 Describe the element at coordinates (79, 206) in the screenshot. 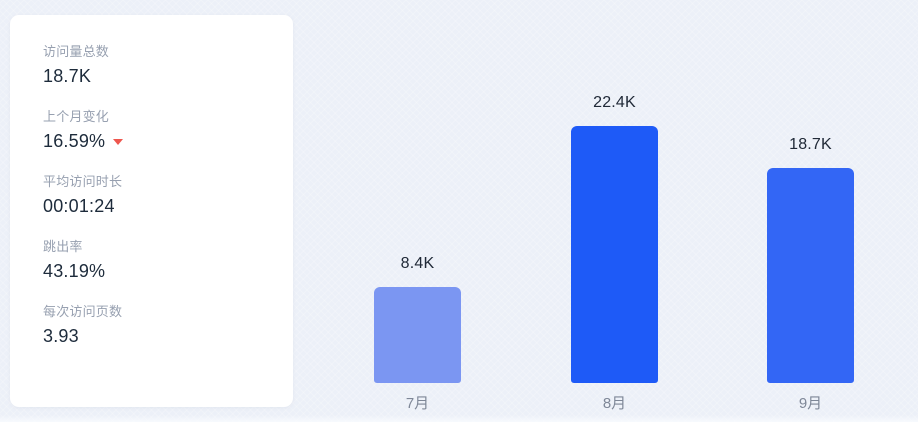

I see `stat-value: 00:01:24` at that location.